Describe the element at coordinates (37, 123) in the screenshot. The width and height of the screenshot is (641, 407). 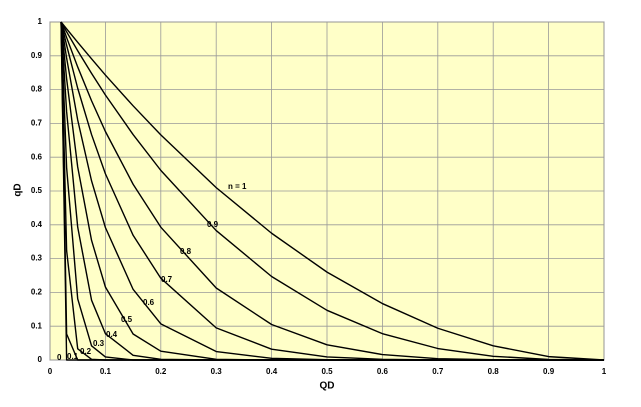
I see `y-tick-label: 0.7` at that location.